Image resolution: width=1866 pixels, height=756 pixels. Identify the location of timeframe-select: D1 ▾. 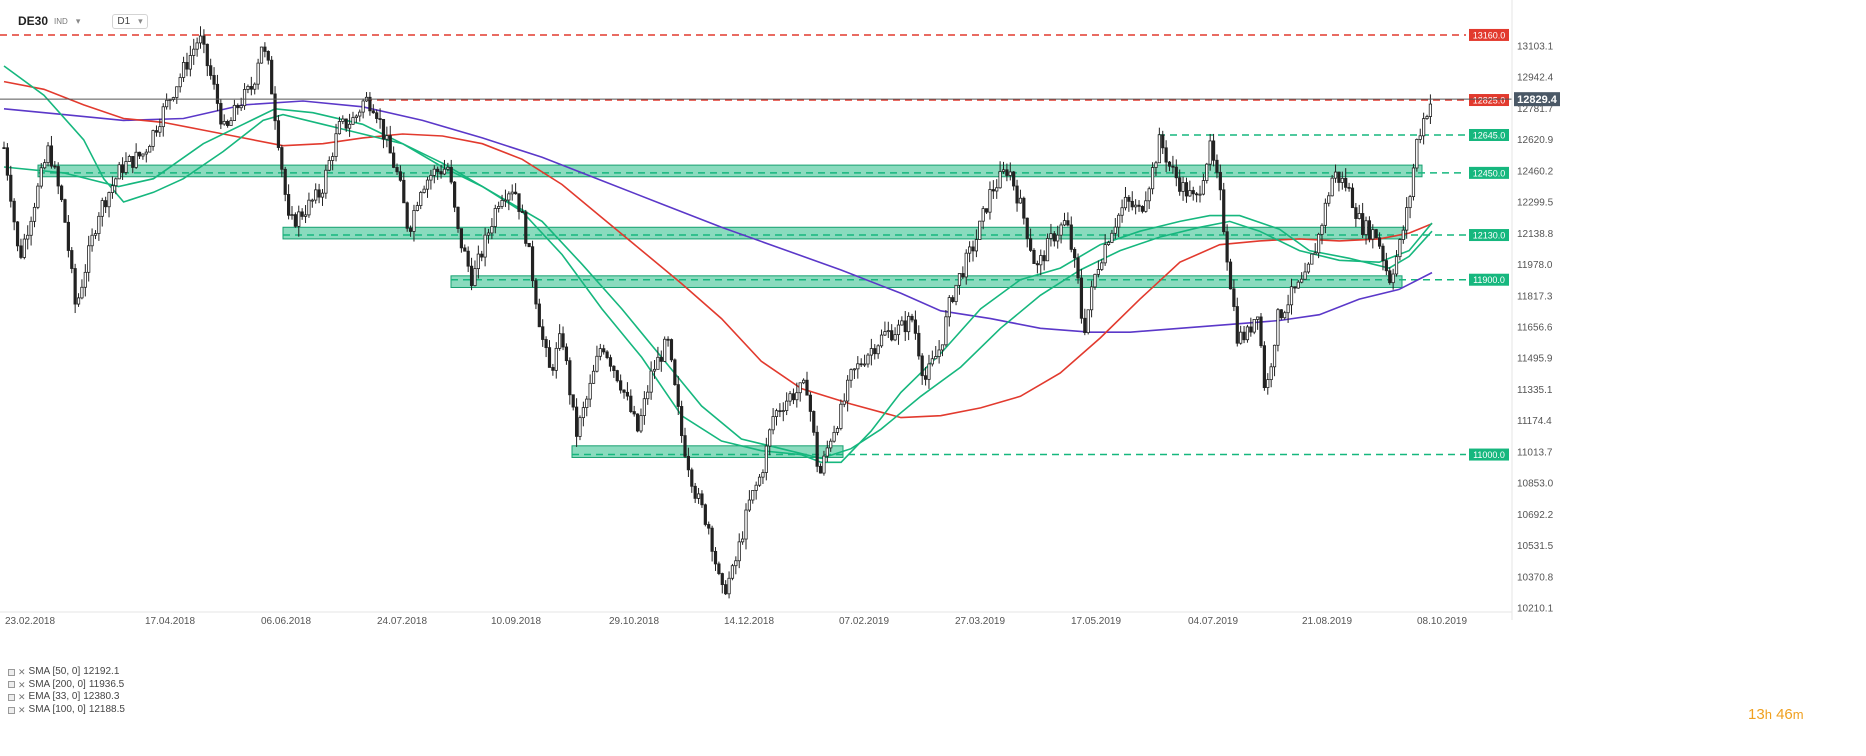
(130, 21).